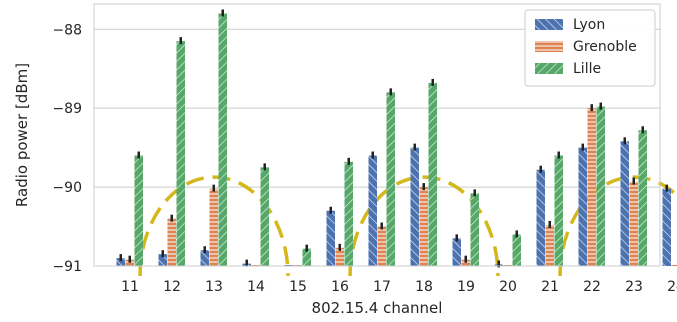 This screenshot has height=322, width=677. I want to click on x-tick-label: 12, so click(172, 287).